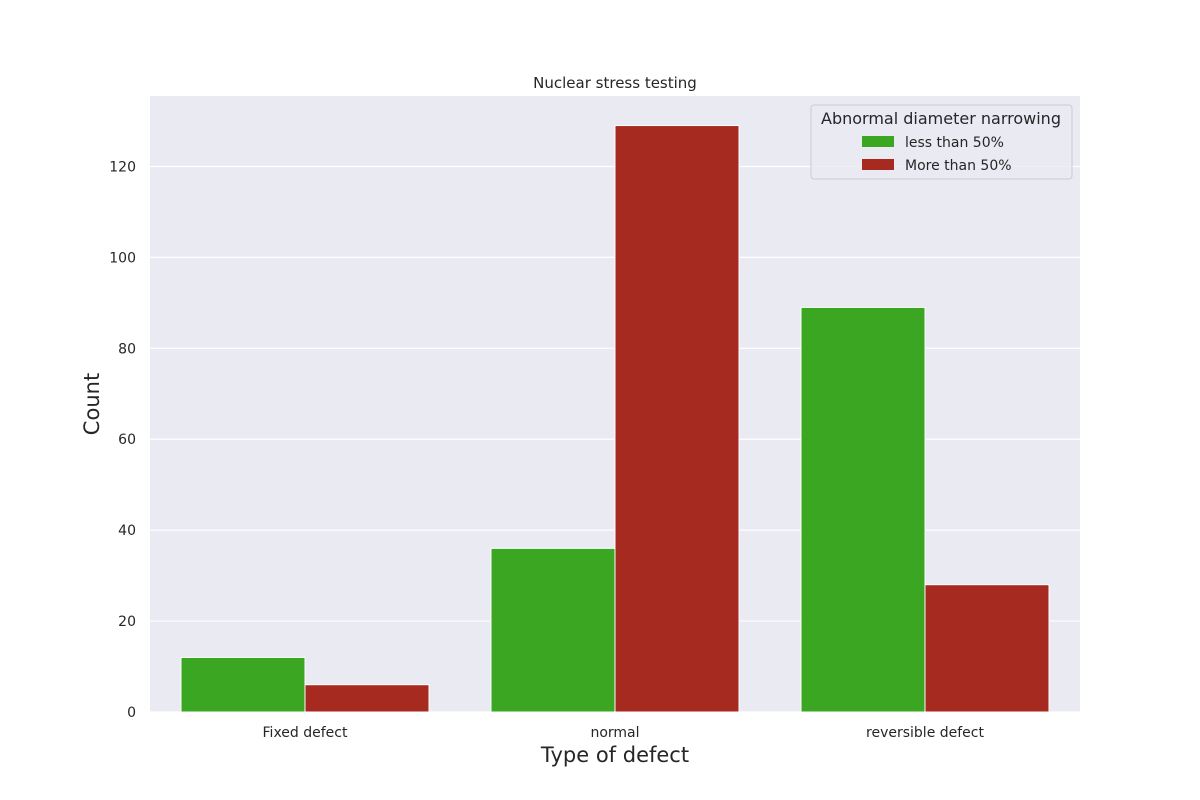 Image resolution: width=1200 pixels, height=800 pixels. What do you see at coordinates (615, 83) in the screenshot?
I see `chart-title: Nuclear stress testing` at bounding box center [615, 83].